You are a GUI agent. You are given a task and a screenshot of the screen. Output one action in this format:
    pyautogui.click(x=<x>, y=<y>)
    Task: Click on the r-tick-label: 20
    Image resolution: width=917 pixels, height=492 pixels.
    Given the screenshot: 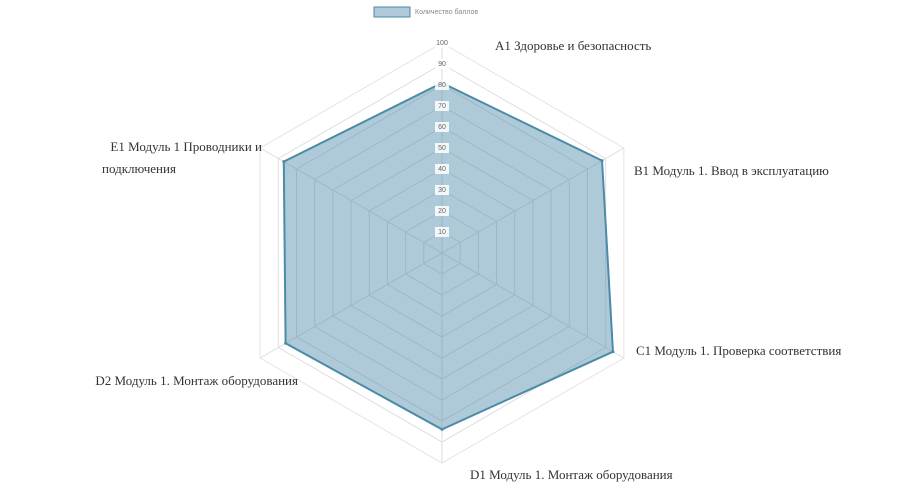 What is the action you would take?
    pyautogui.click(x=442, y=211)
    